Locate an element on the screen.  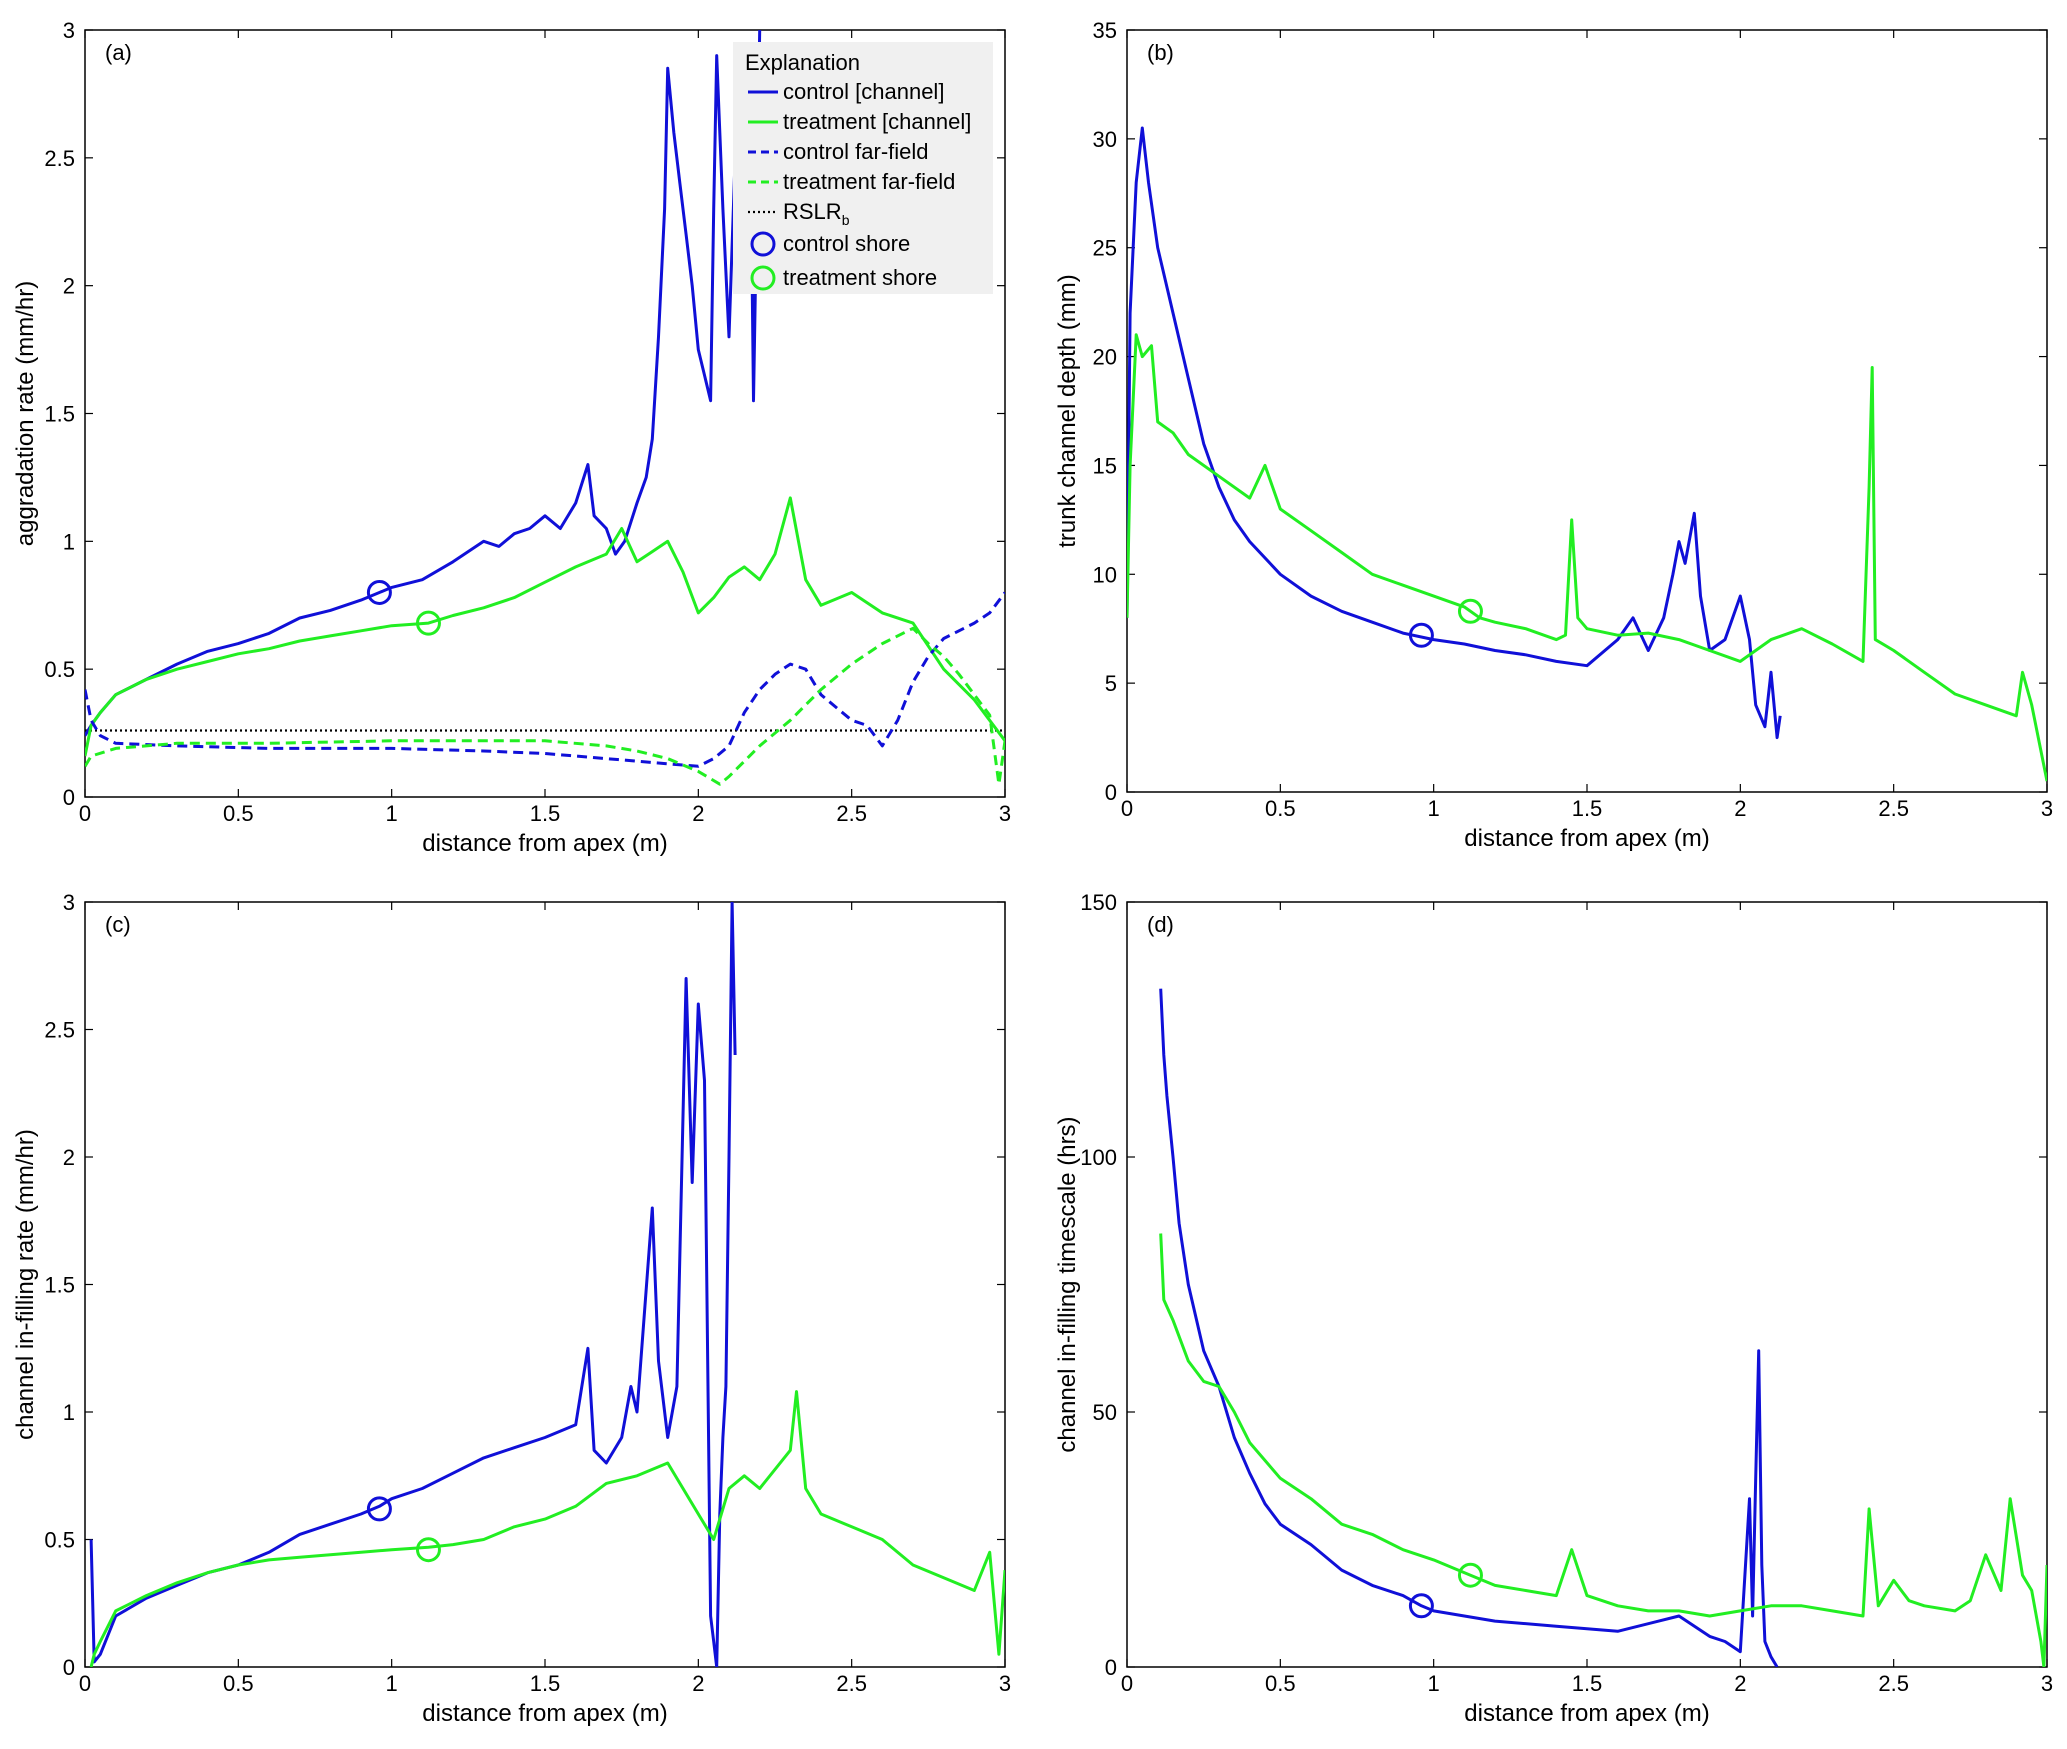
y-tick-label-b: 10 is located at coordinates (1105, 574).